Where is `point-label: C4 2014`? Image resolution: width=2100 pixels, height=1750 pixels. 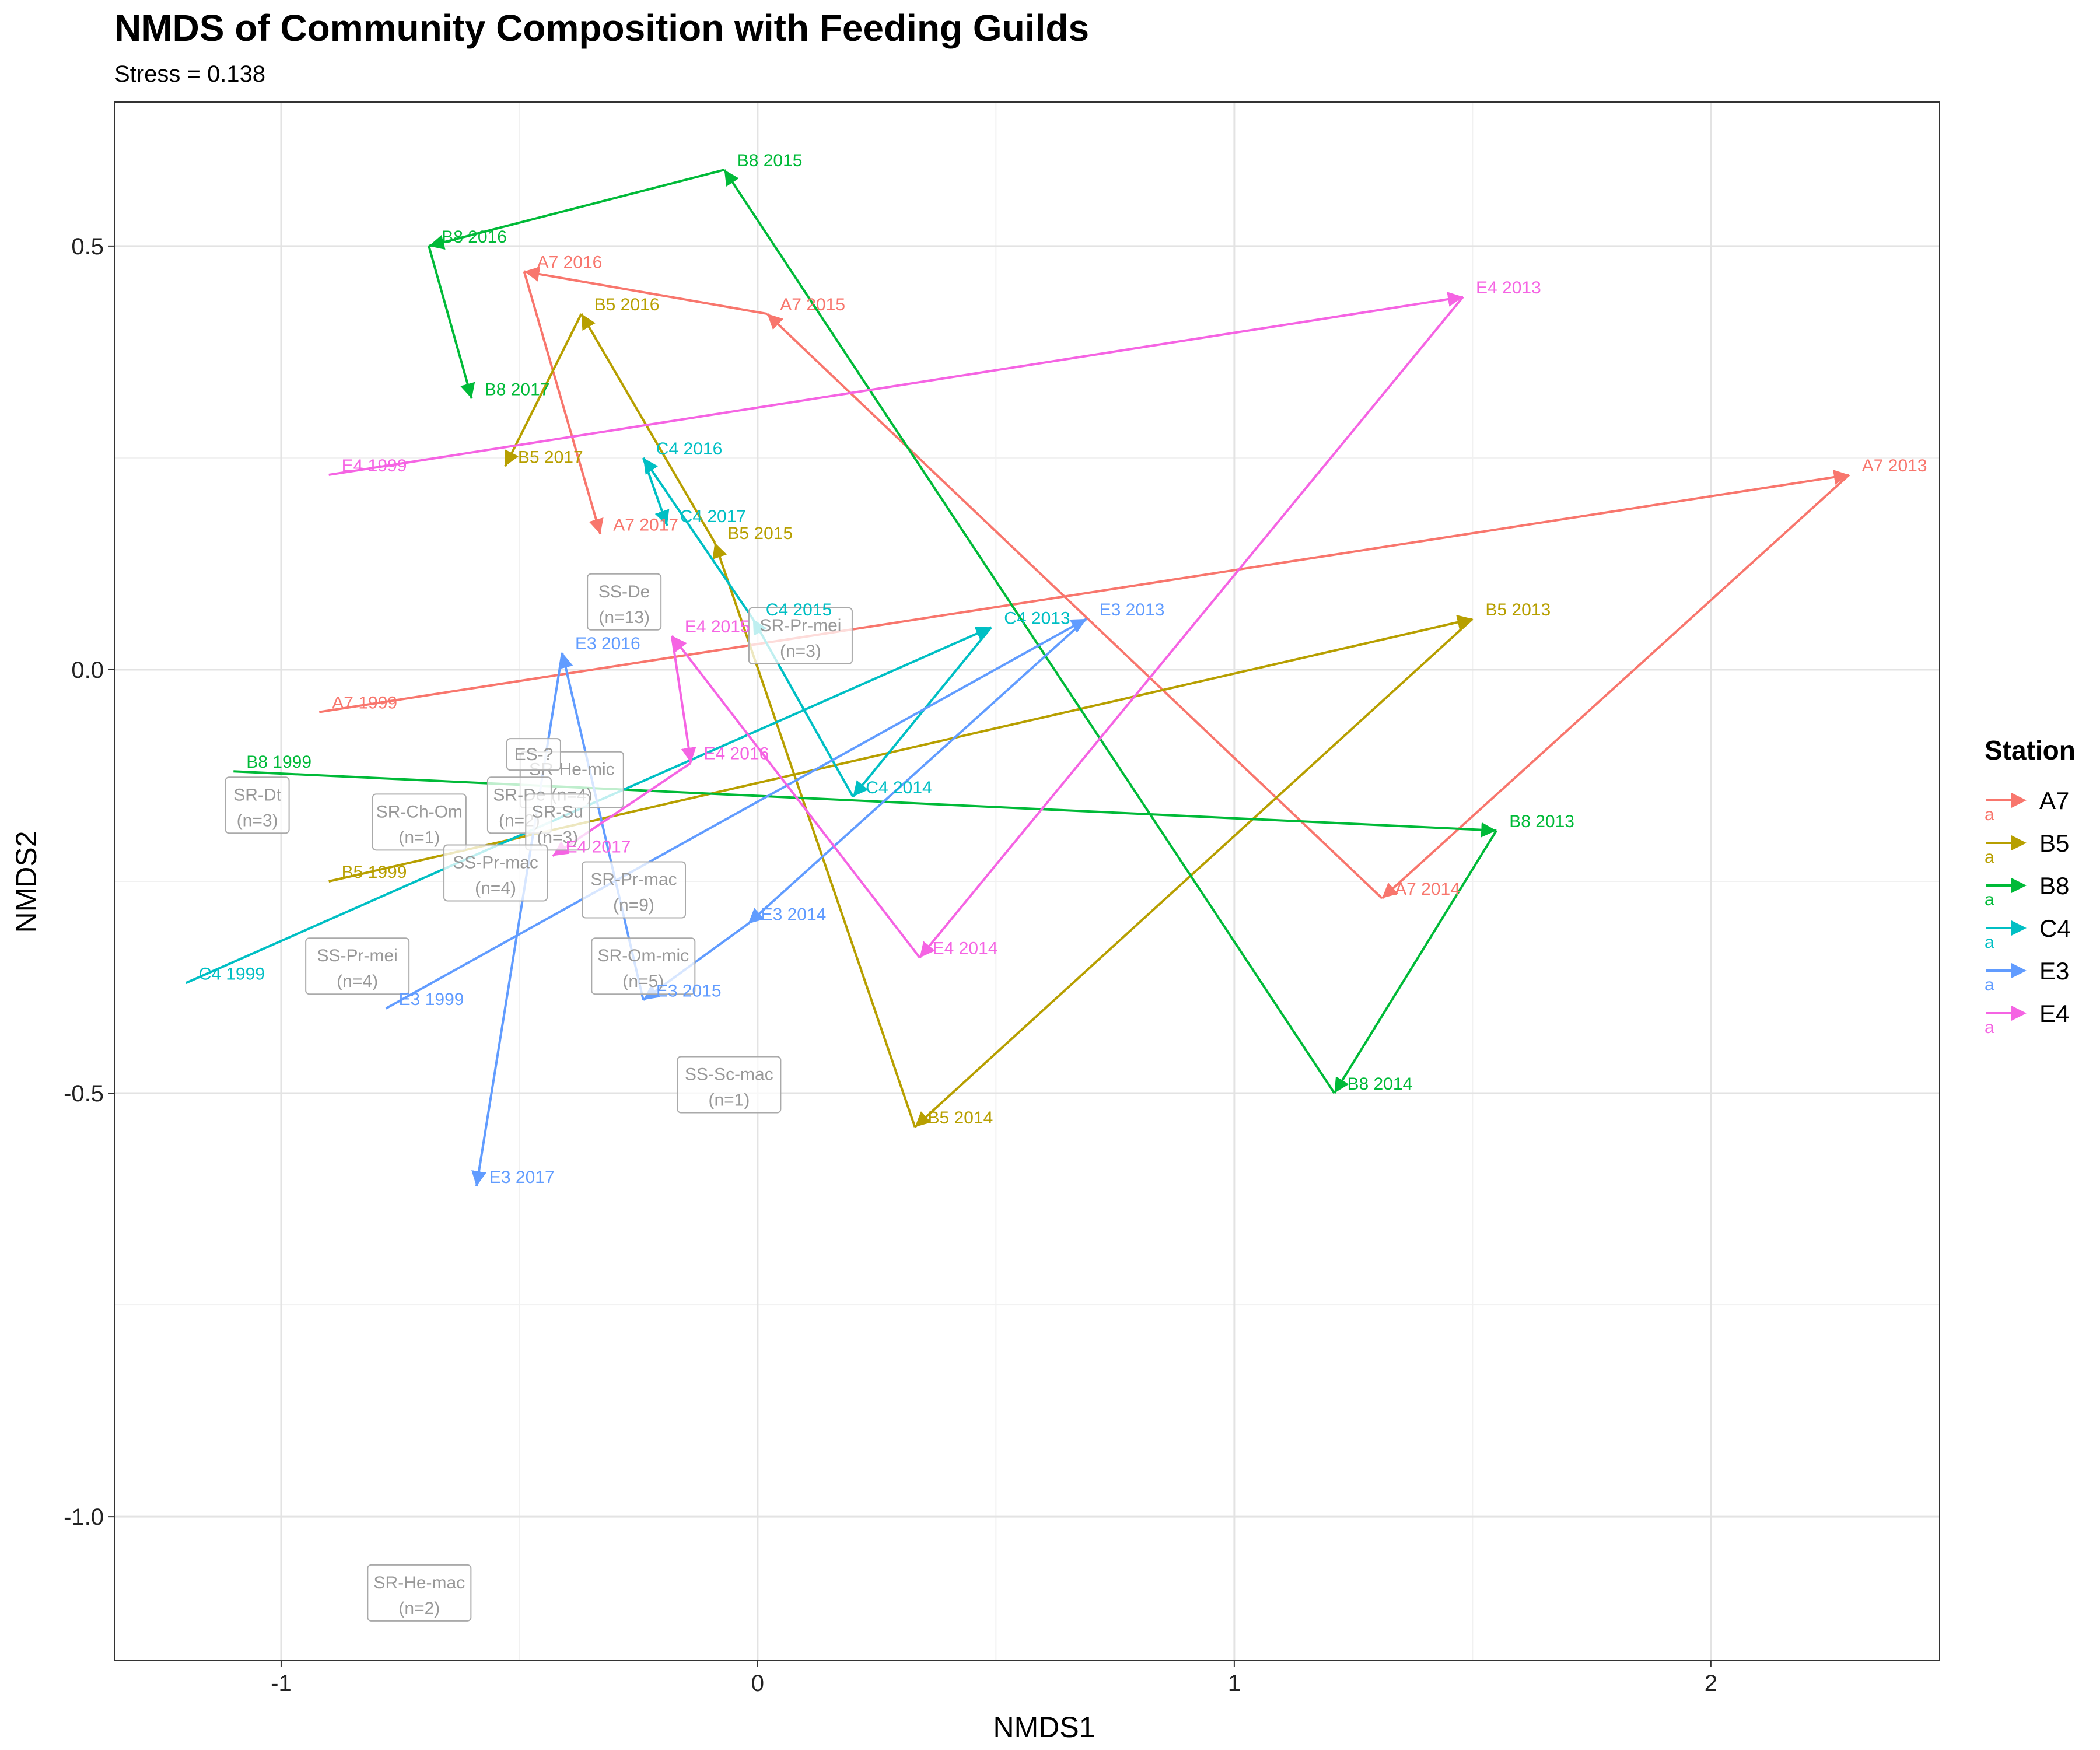
point-label: C4 2014 is located at coordinates (899, 787).